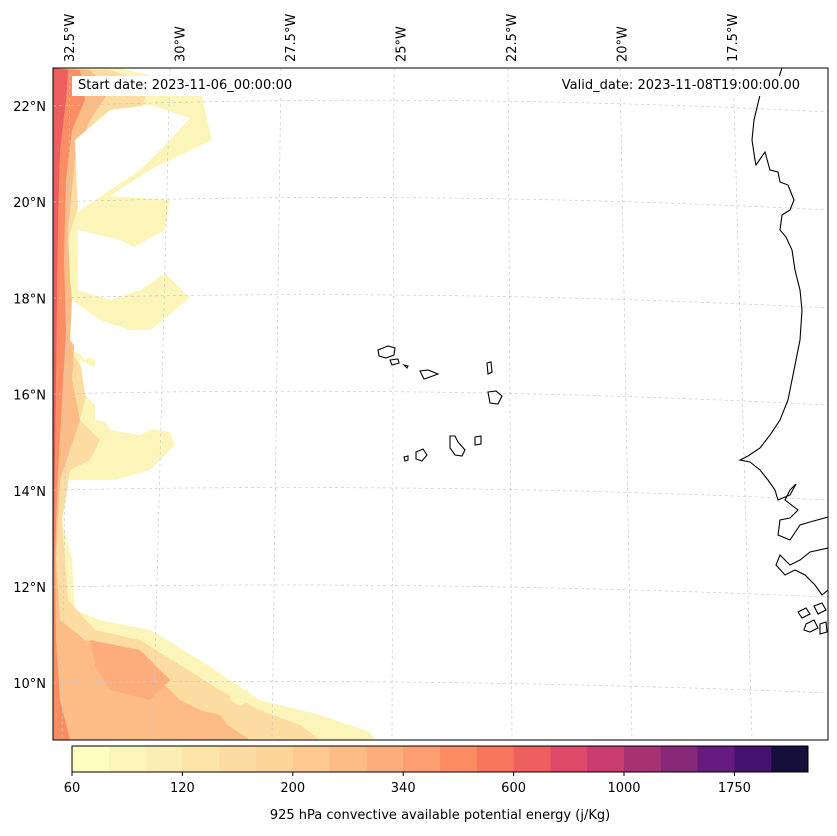  I want to click on colorbar-tick-label: 1000, so click(623, 788).